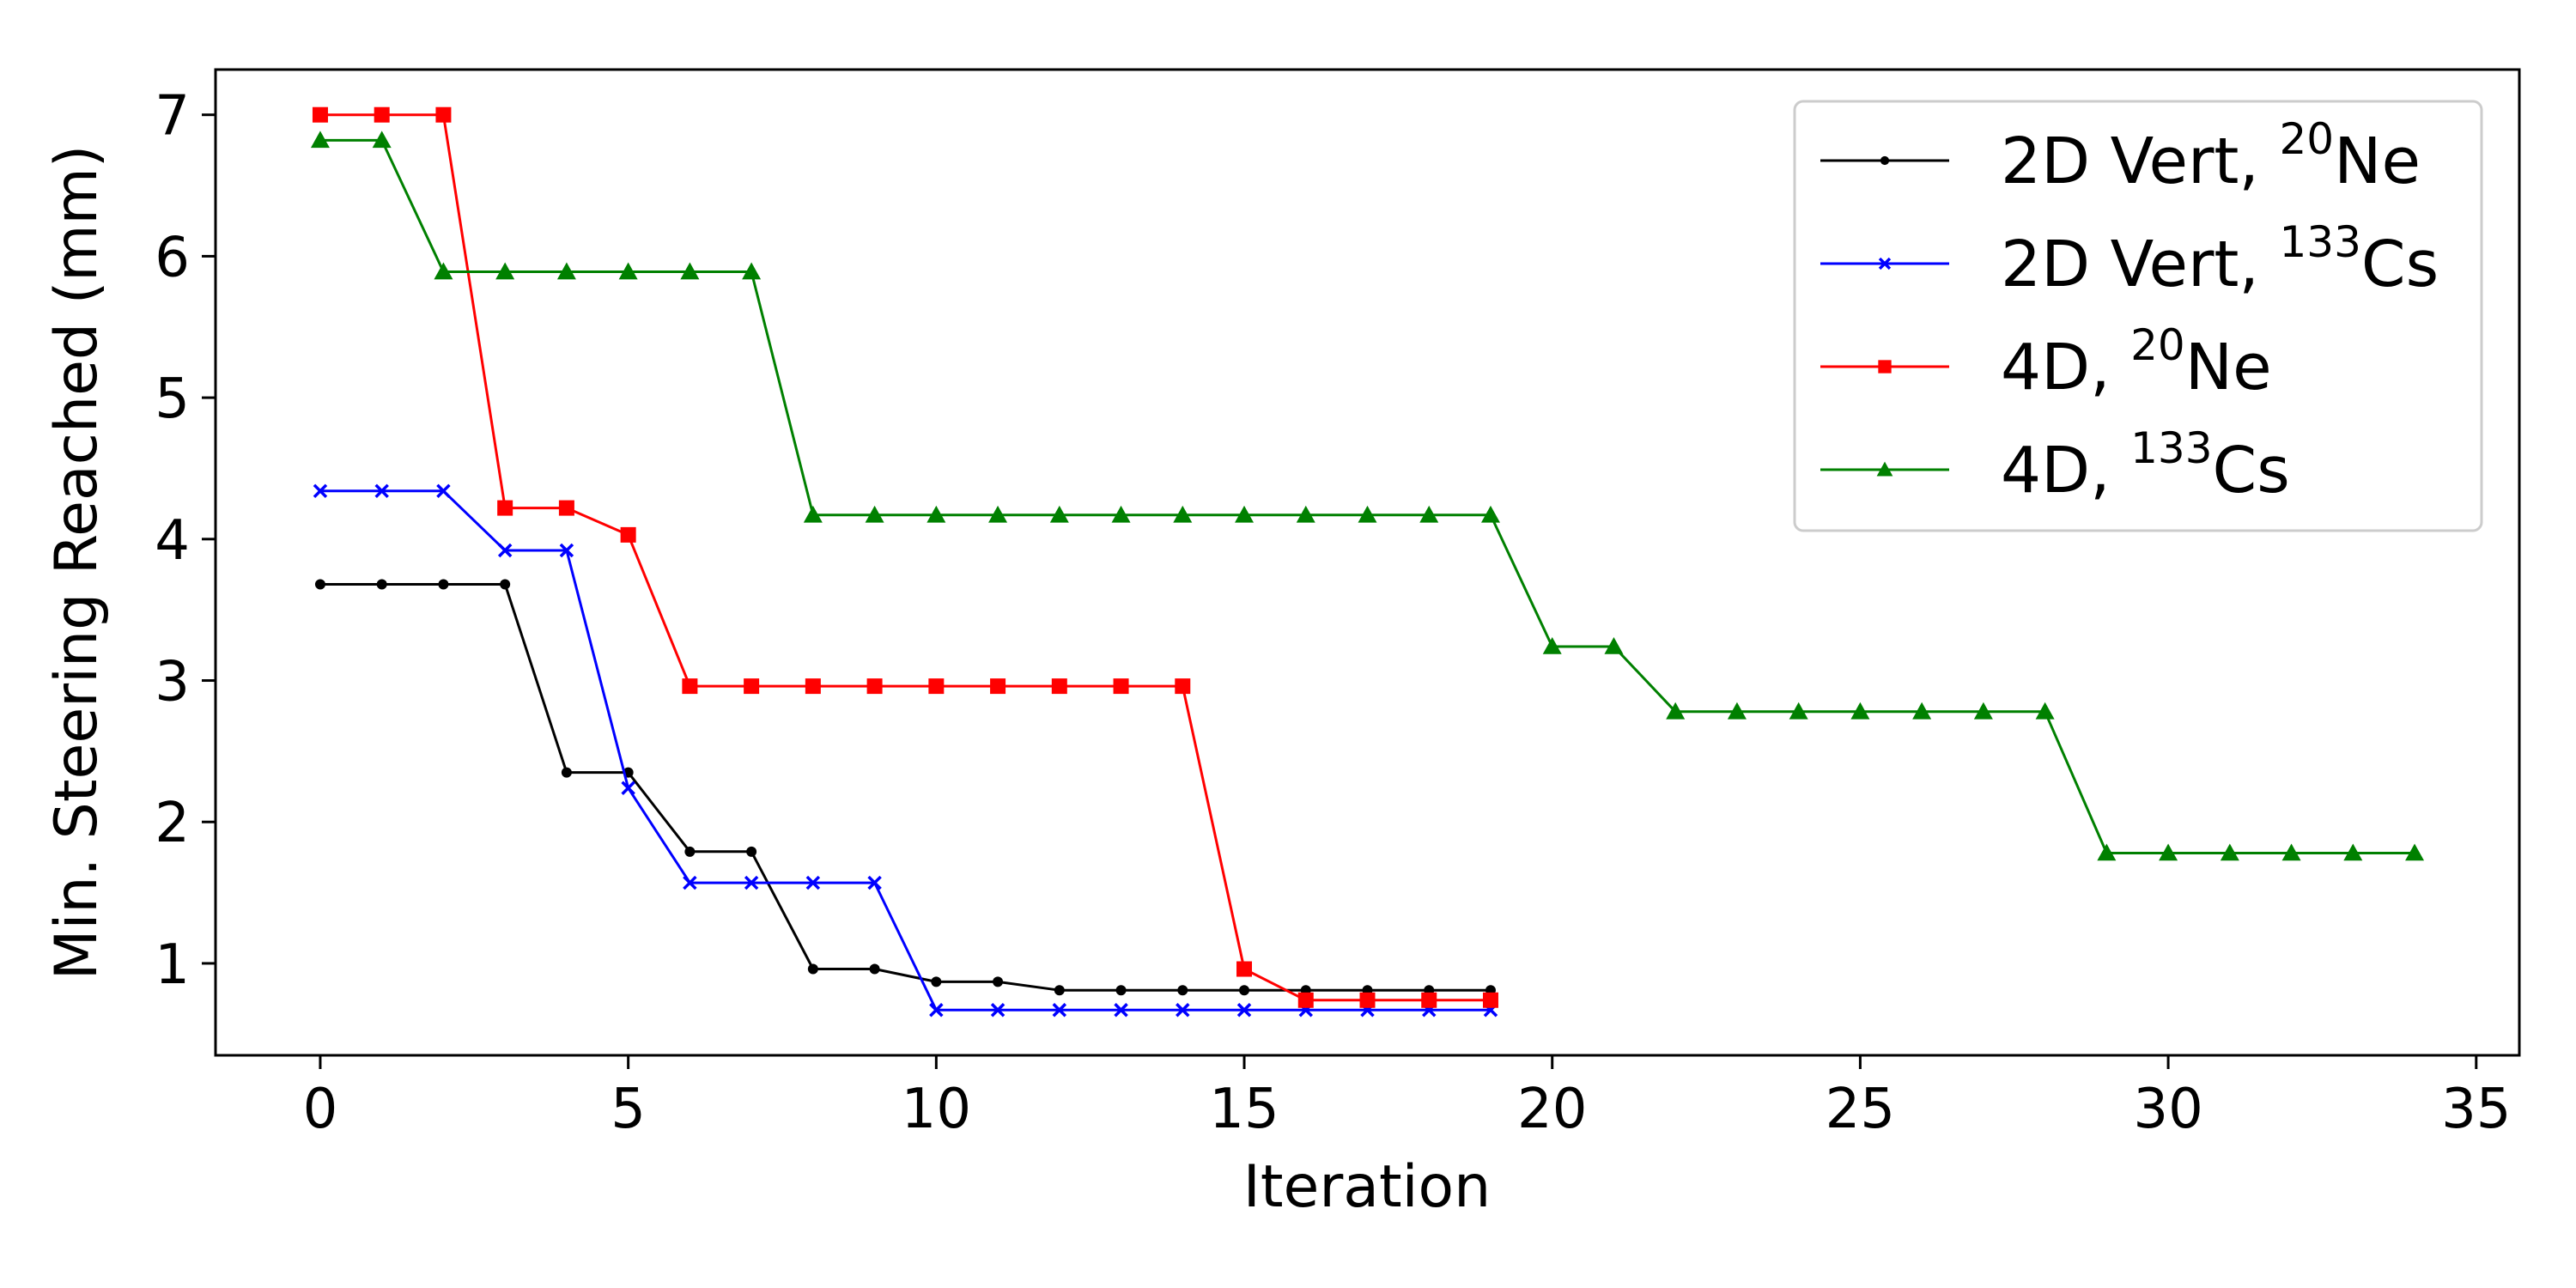 This screenshot has width=2576, height=1288. Describe the element at coordinates (172, 117) in the screenshot. I see `y-tick-label: 7` at that location.